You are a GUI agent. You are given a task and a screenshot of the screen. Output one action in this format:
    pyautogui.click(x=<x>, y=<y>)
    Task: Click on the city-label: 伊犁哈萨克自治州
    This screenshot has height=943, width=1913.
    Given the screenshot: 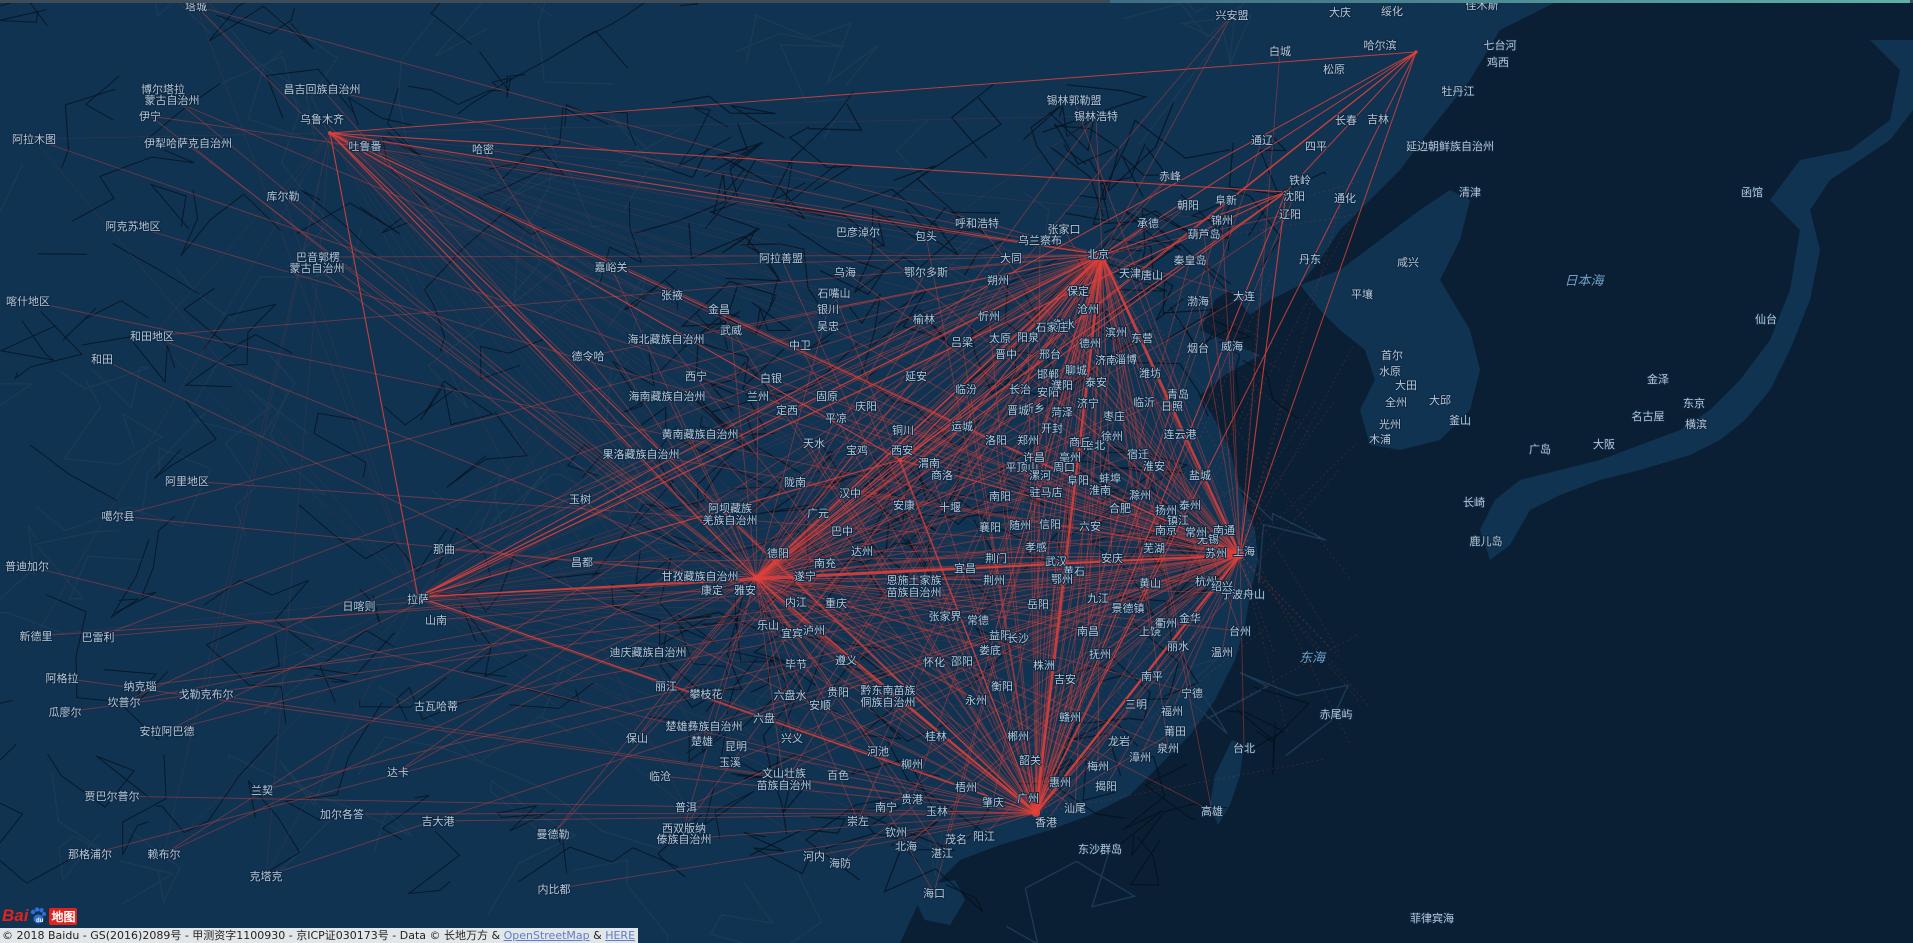 What is the action you would take?
    pyautogui.click(x=188, y=143)
    